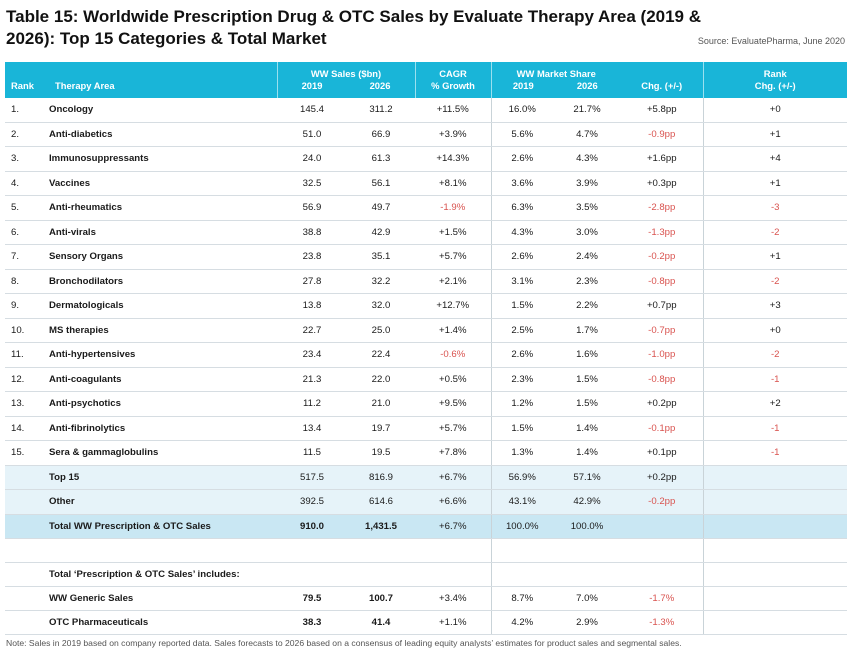 The width and height of the screenshot is (856, 664). I want to click on cell-s2026: 21.0, so click(381, 404).